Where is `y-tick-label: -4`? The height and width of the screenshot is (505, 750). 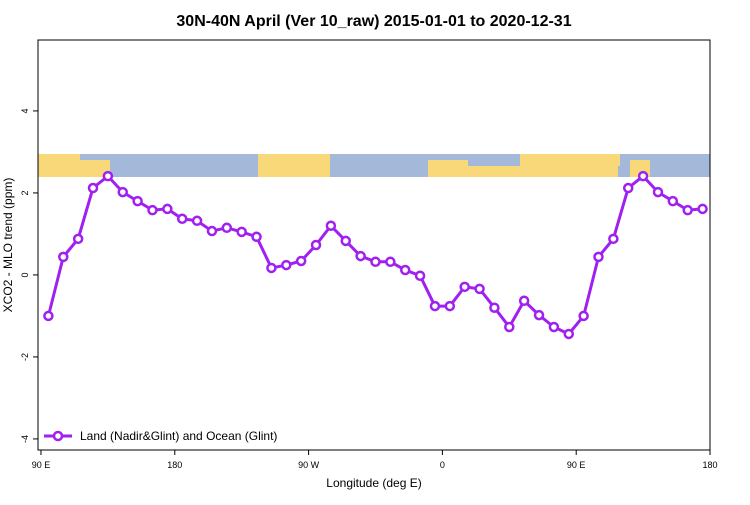
y-tick-label: -4 is located at coordinates (25, 439).